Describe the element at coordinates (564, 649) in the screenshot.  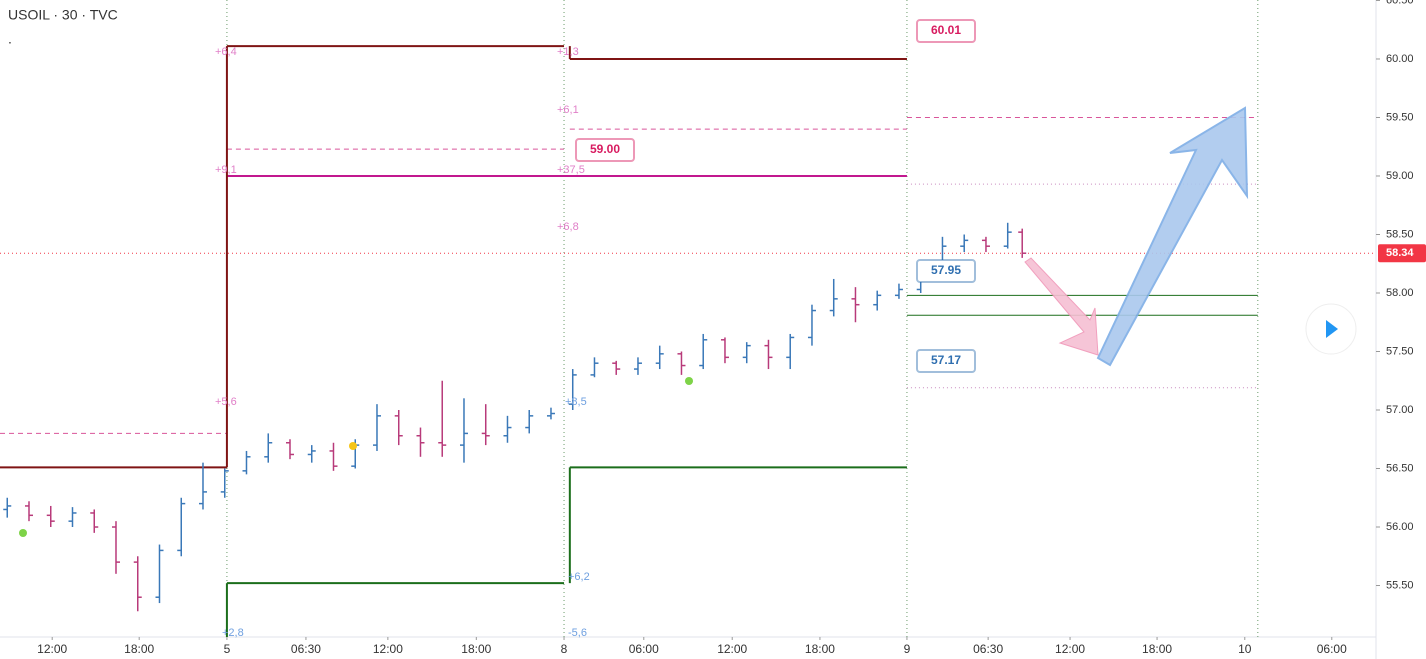
I see `x-tick-label: 8` at that location.